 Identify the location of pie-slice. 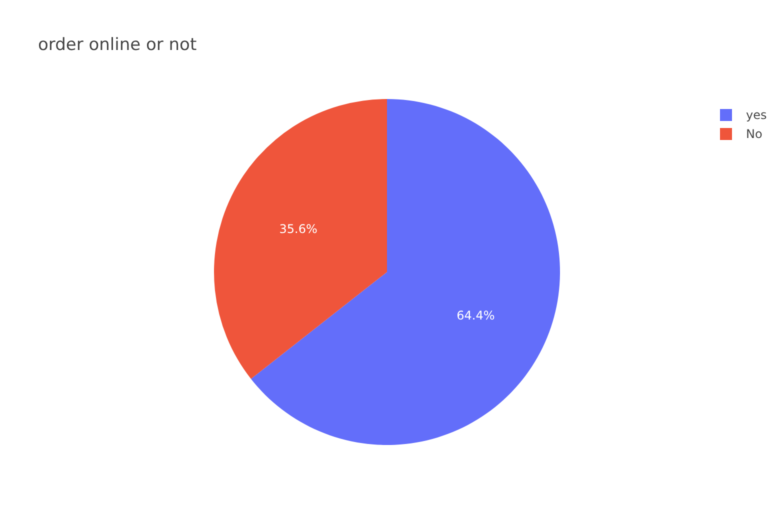
(300, 239).